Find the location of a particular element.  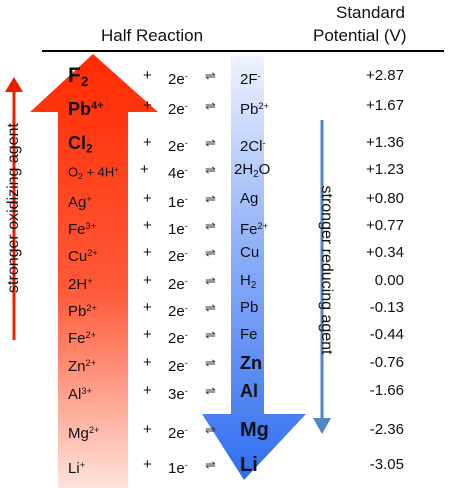

standard-potential: +1.36 is located at coordinates (385, 142).